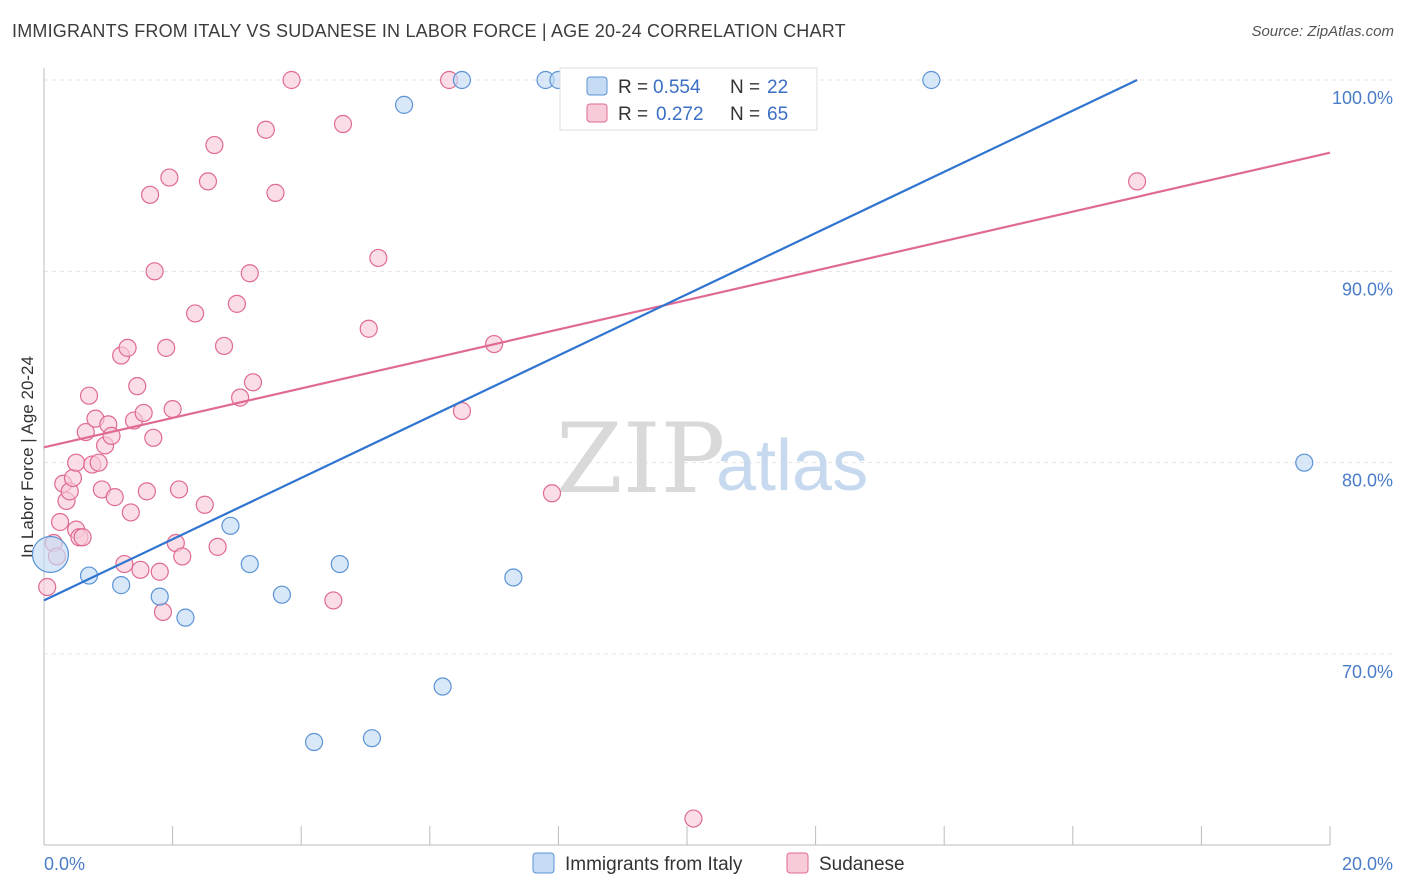  I want to click on legend-sudanese-r: 0.272, so click(680, 114).